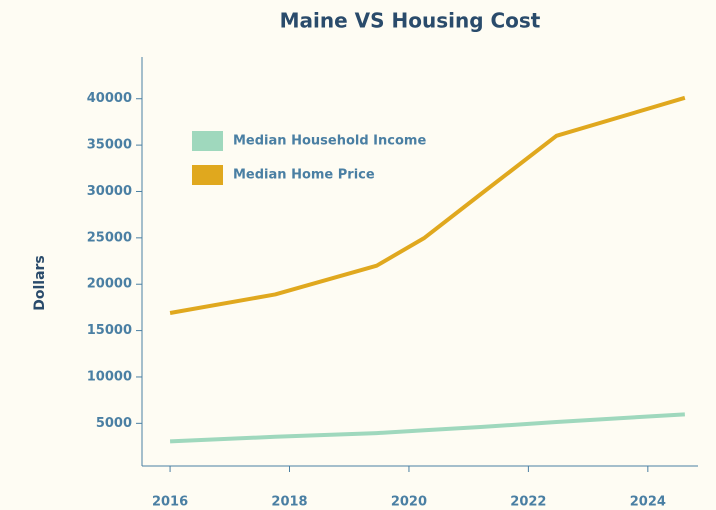 This screenshot has height=510, width=716. What do you see at coordinates (109, 237) in the screenshot?
I see `y-tick-label: 25000` at bounding box center [109, 237].